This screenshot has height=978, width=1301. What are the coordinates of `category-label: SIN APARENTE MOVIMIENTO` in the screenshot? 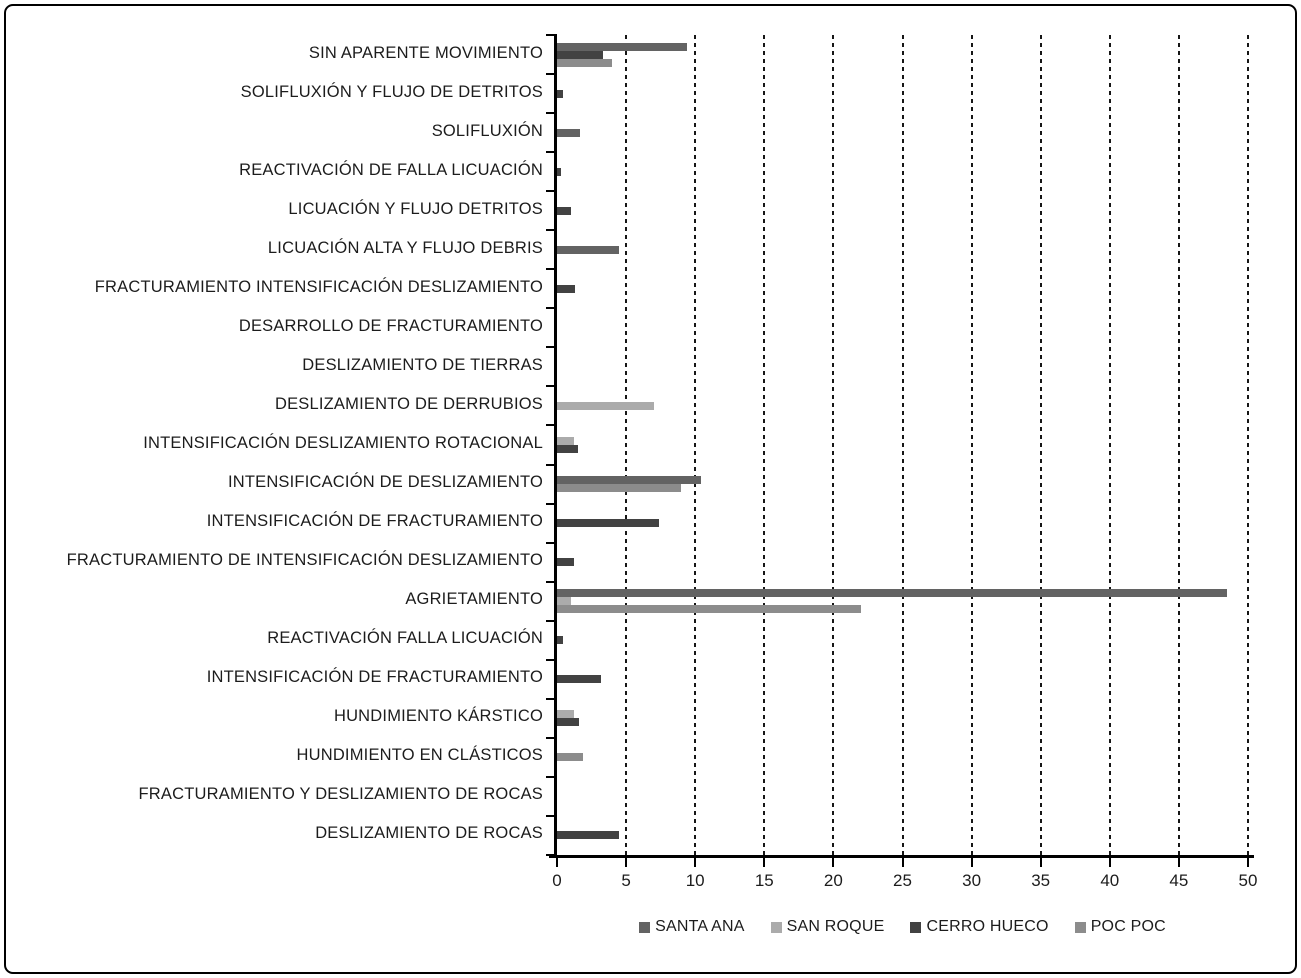 It's located at (425, 52).